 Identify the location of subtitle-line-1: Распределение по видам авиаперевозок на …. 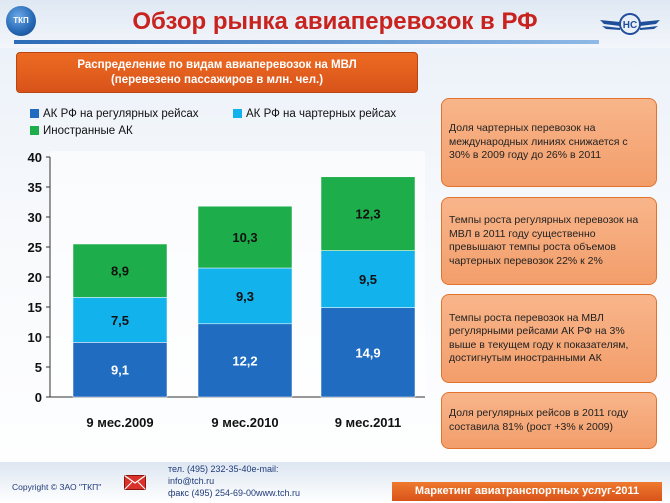
(217, 64).